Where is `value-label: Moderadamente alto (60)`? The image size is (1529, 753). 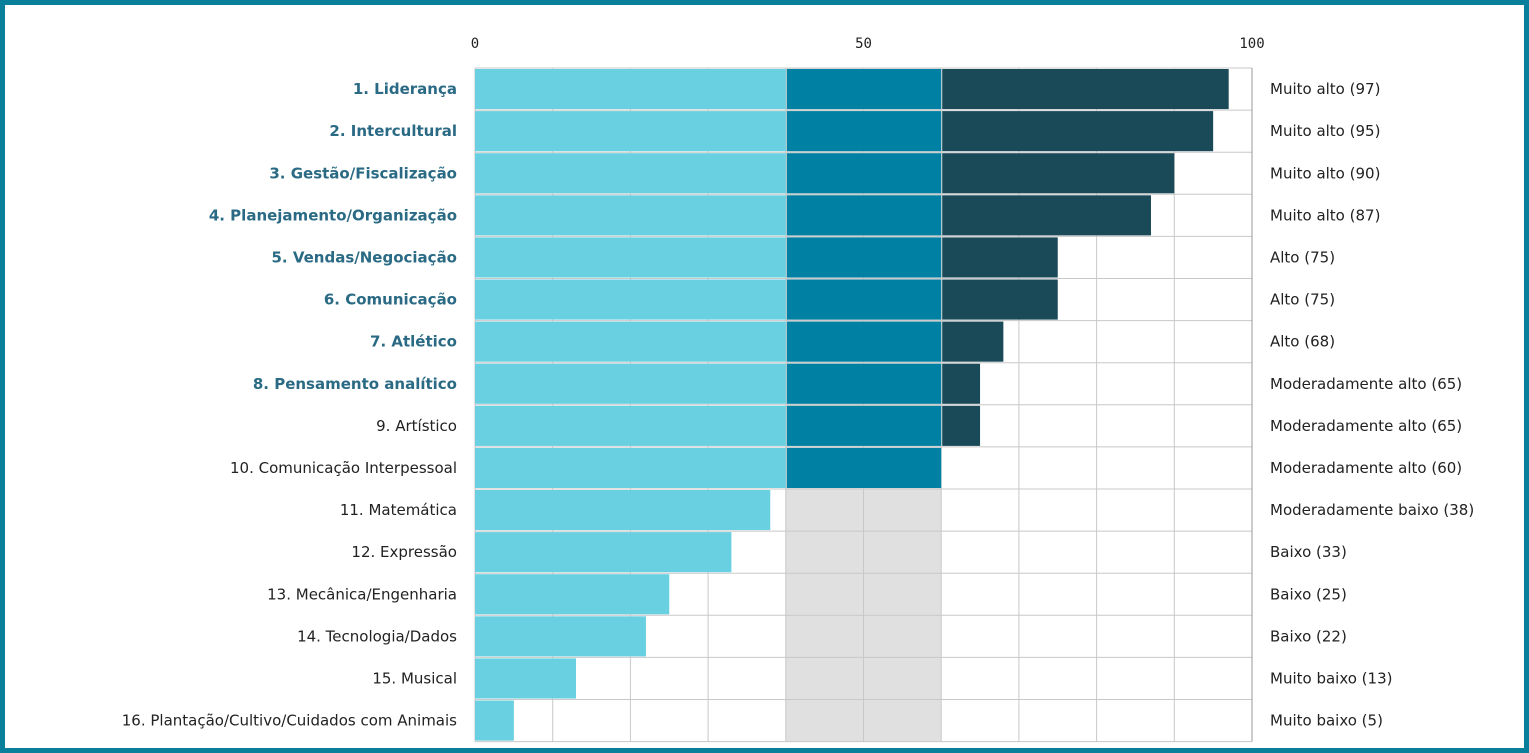 value-label: Moderadamente alto (60) is located at coordinates (1366, 468).